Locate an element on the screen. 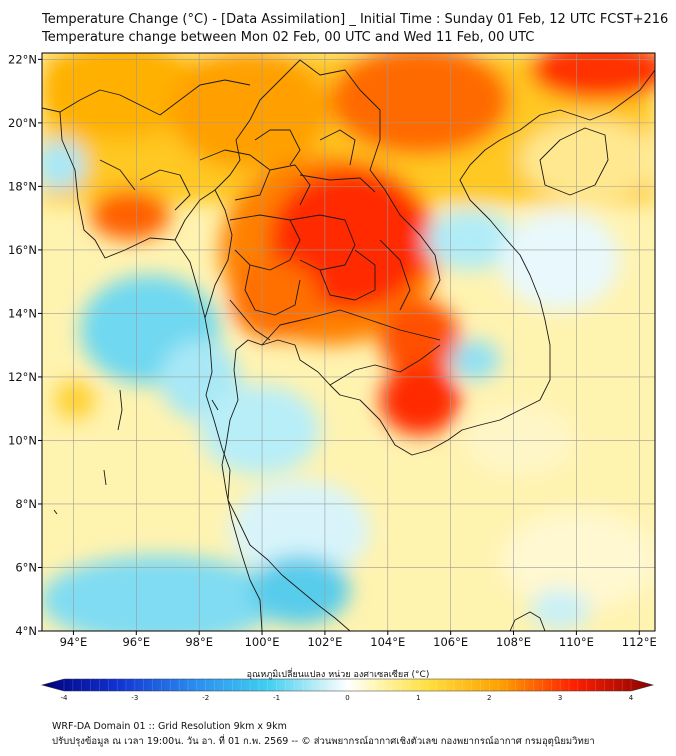 The height and width of the screenshot is (756, 676). lon-label: 96°E is located at coordinates (136, 642).